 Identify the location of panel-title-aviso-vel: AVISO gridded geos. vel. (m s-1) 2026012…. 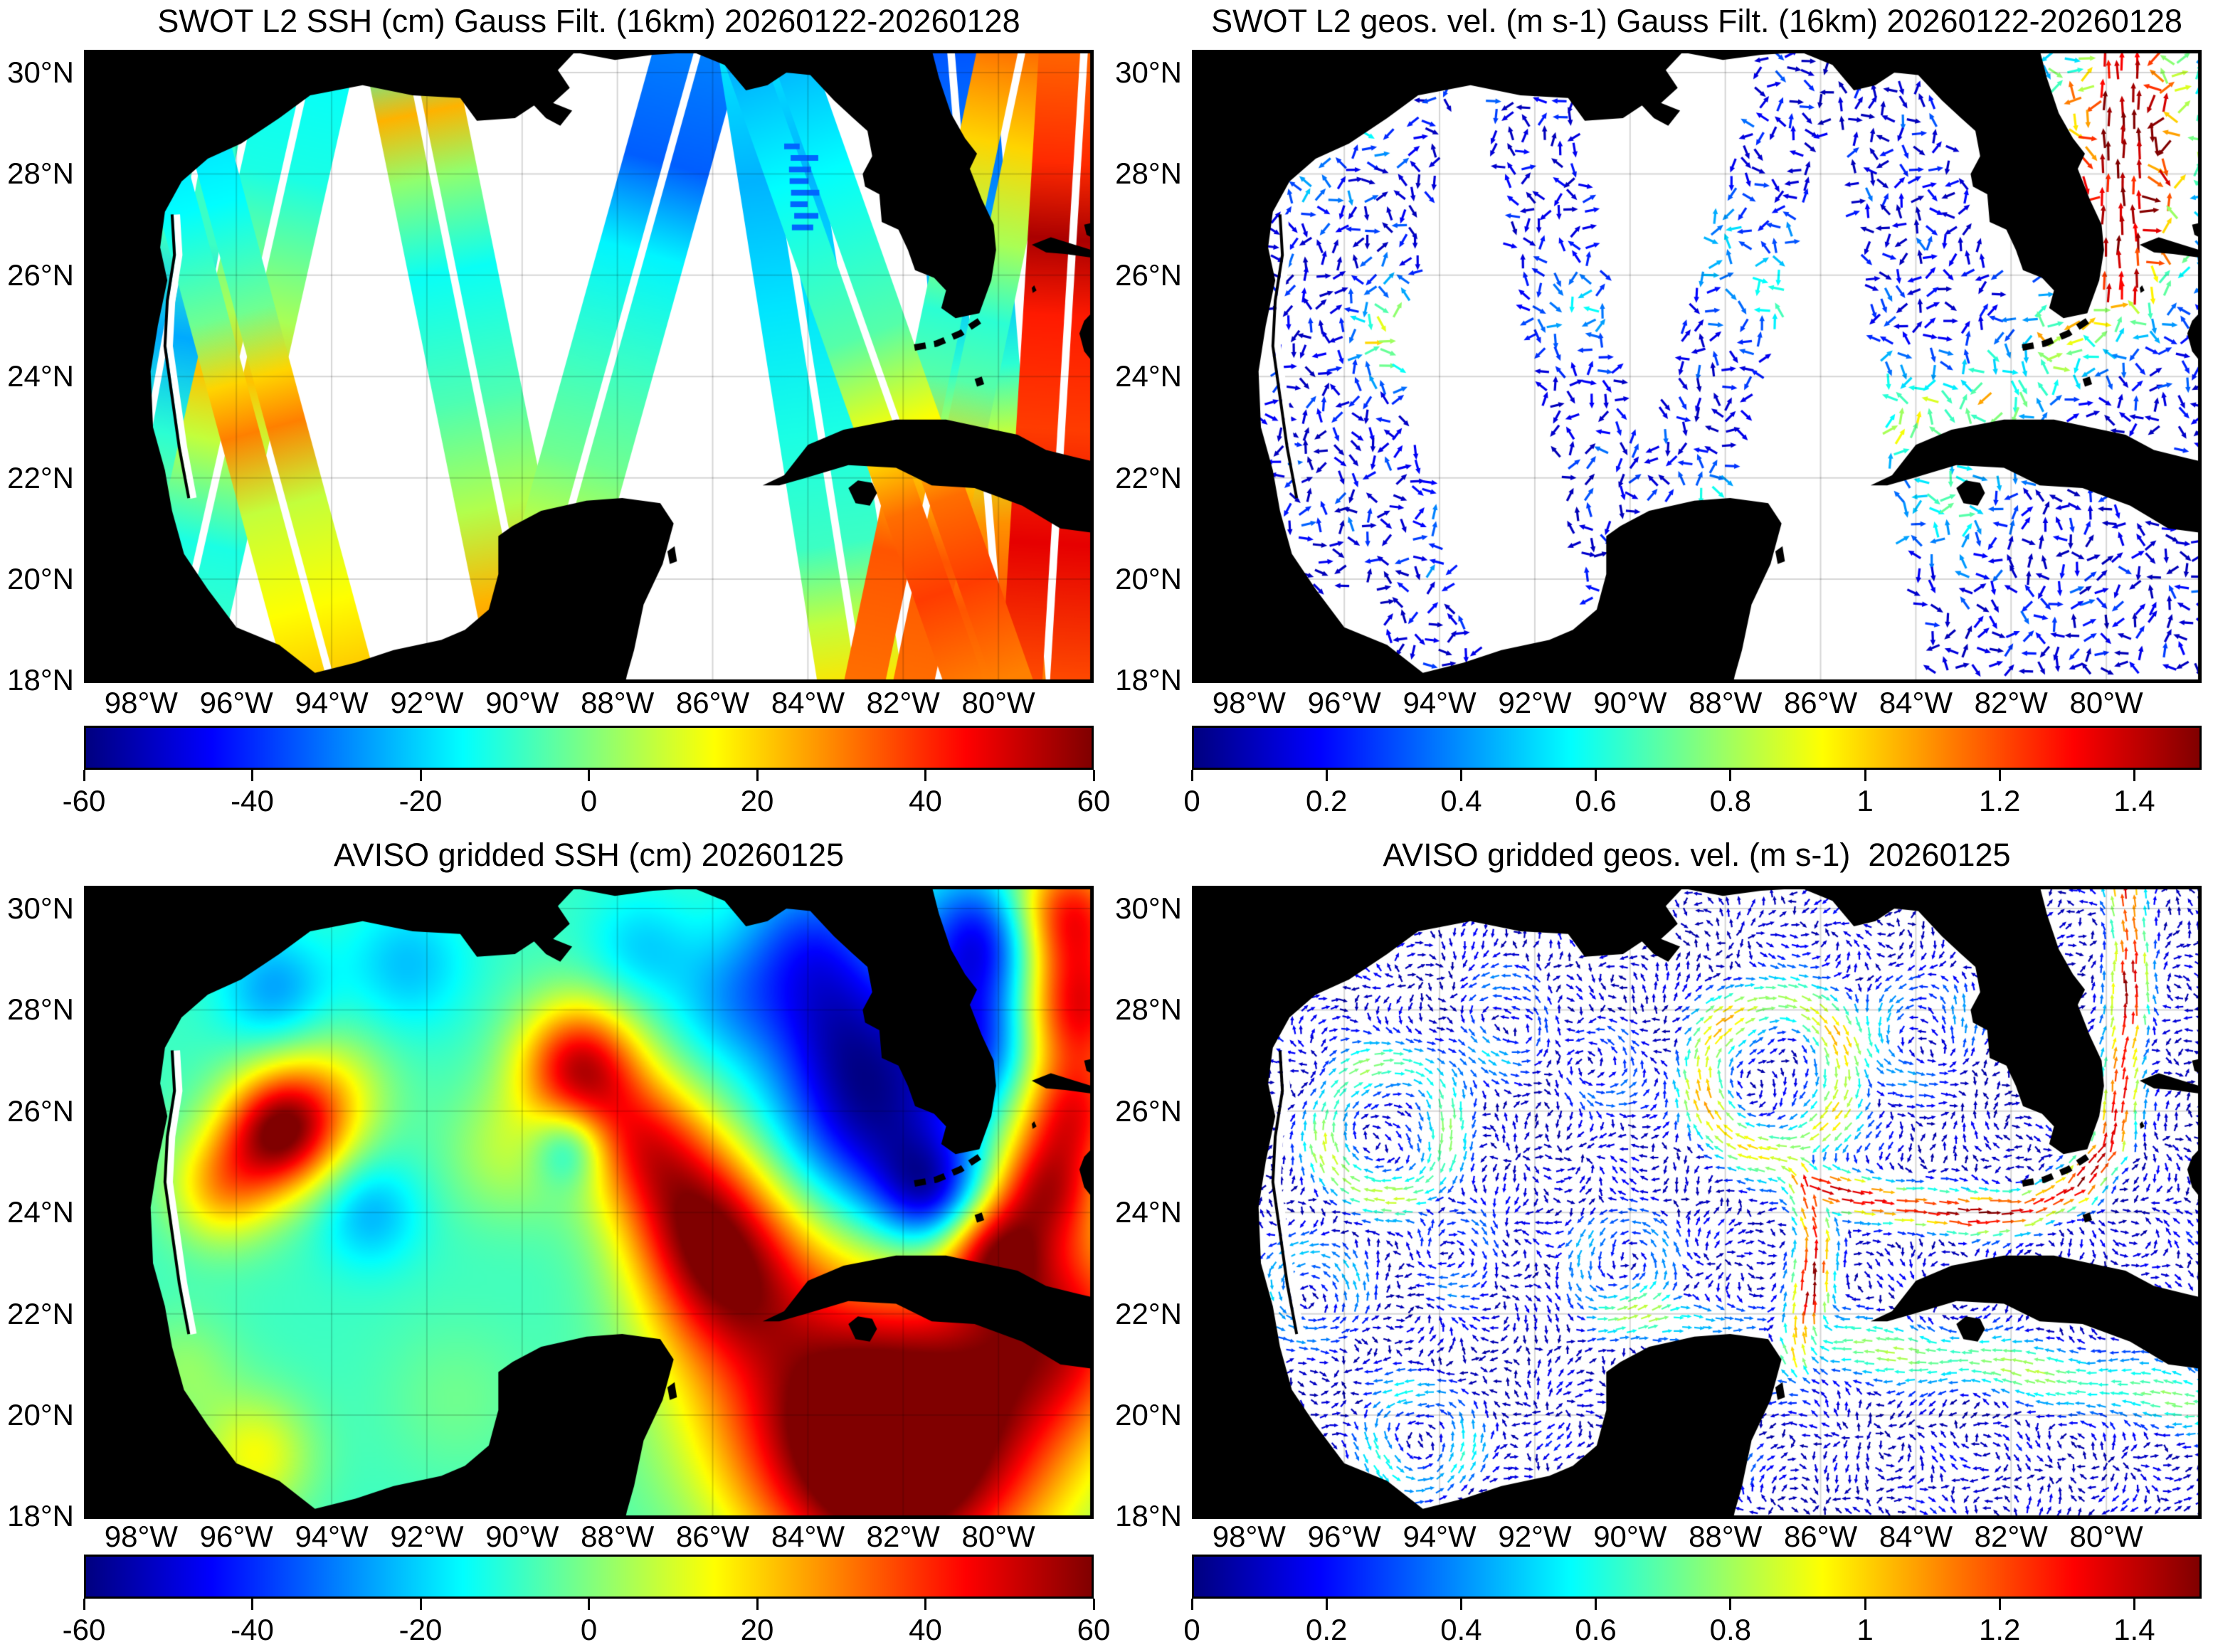
(1697, 855).